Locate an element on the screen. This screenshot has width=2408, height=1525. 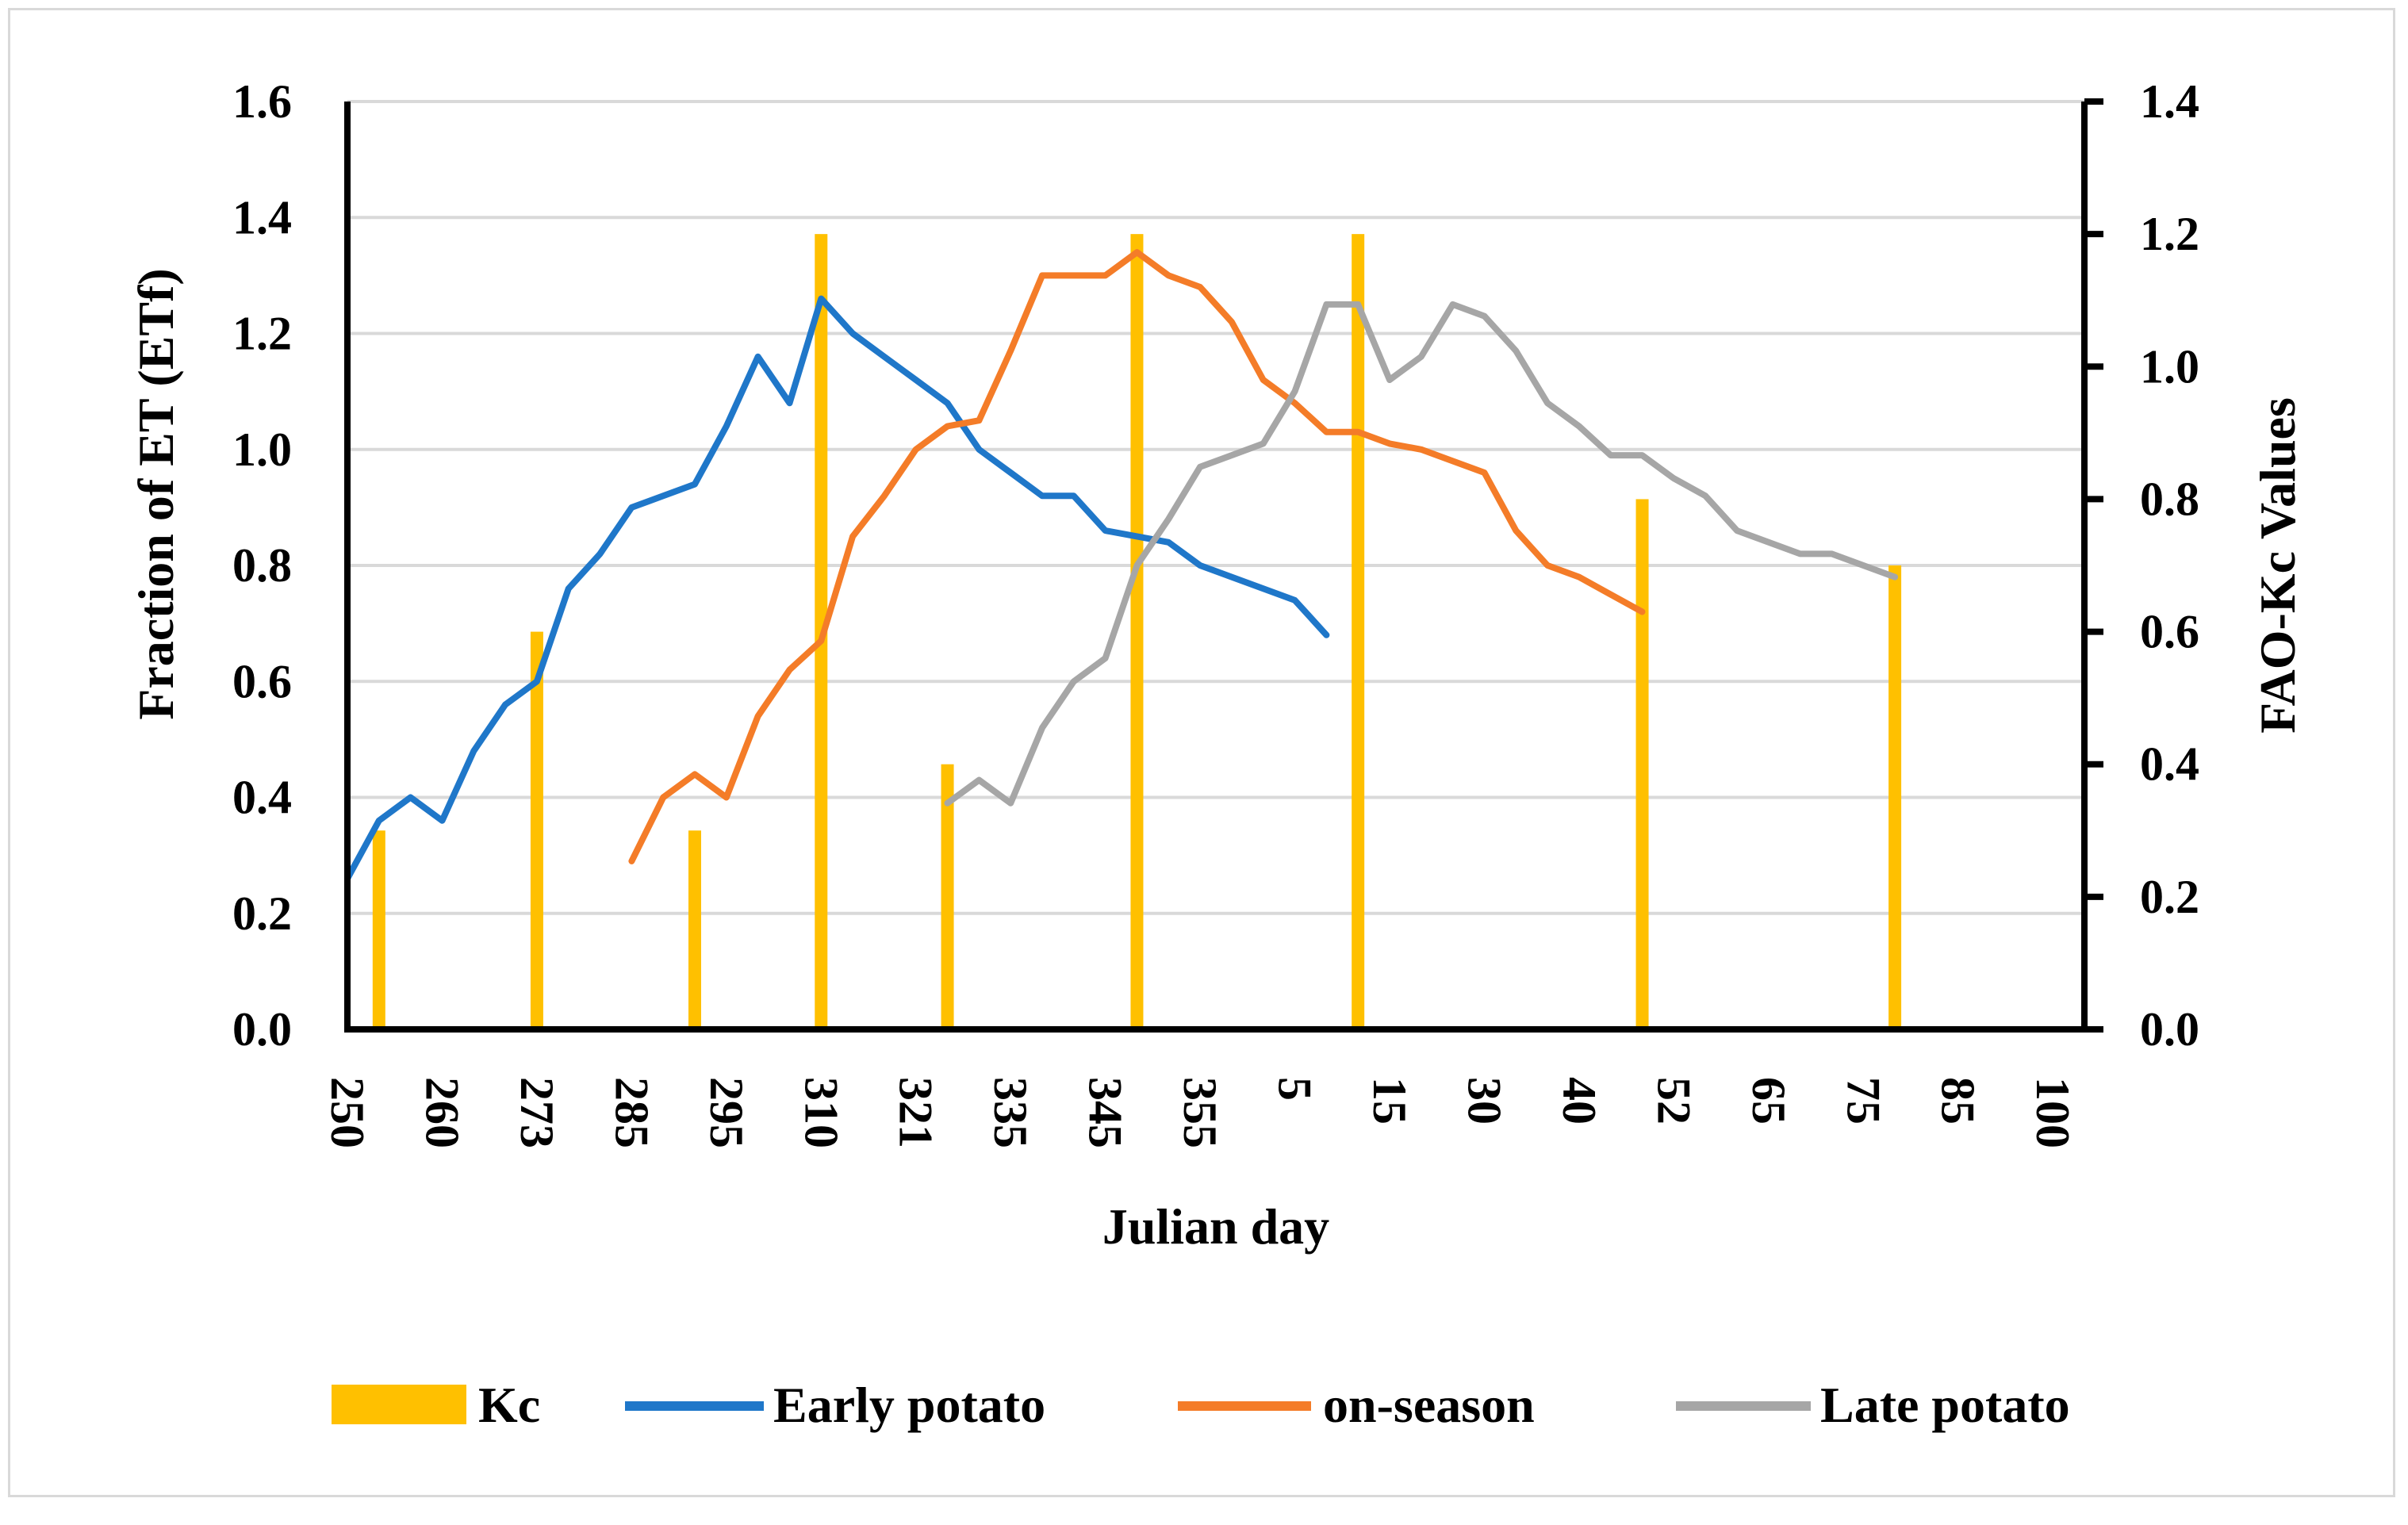
left-y-ticks: 0.0 0.2 0.4 0.6 0.8 1.0 1.2 1.4 1.6 is located at coordinates (262, 565).